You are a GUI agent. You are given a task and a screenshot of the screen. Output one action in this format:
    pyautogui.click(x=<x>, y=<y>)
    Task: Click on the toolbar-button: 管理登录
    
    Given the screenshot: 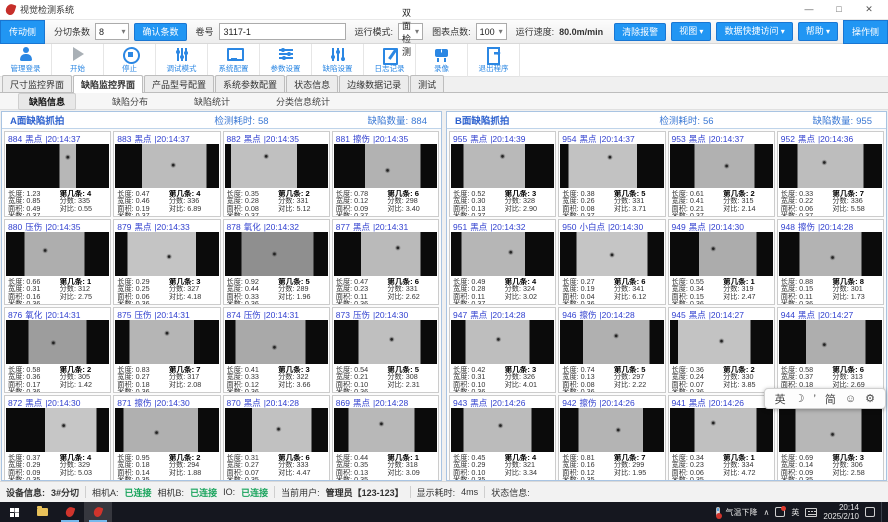 What is the action you would take?
    pyautogui.click(x=26, y=60)
    